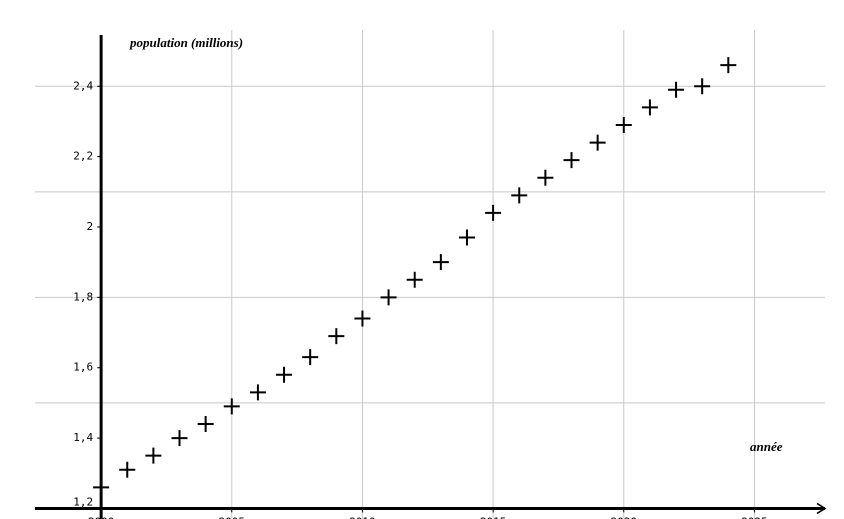 The width and height of the screenshot is (844, 519). What do you see at coordinates (821, 508) in the screenshot?
I see `x-axis-arrow` at bounding box center [821, 508].